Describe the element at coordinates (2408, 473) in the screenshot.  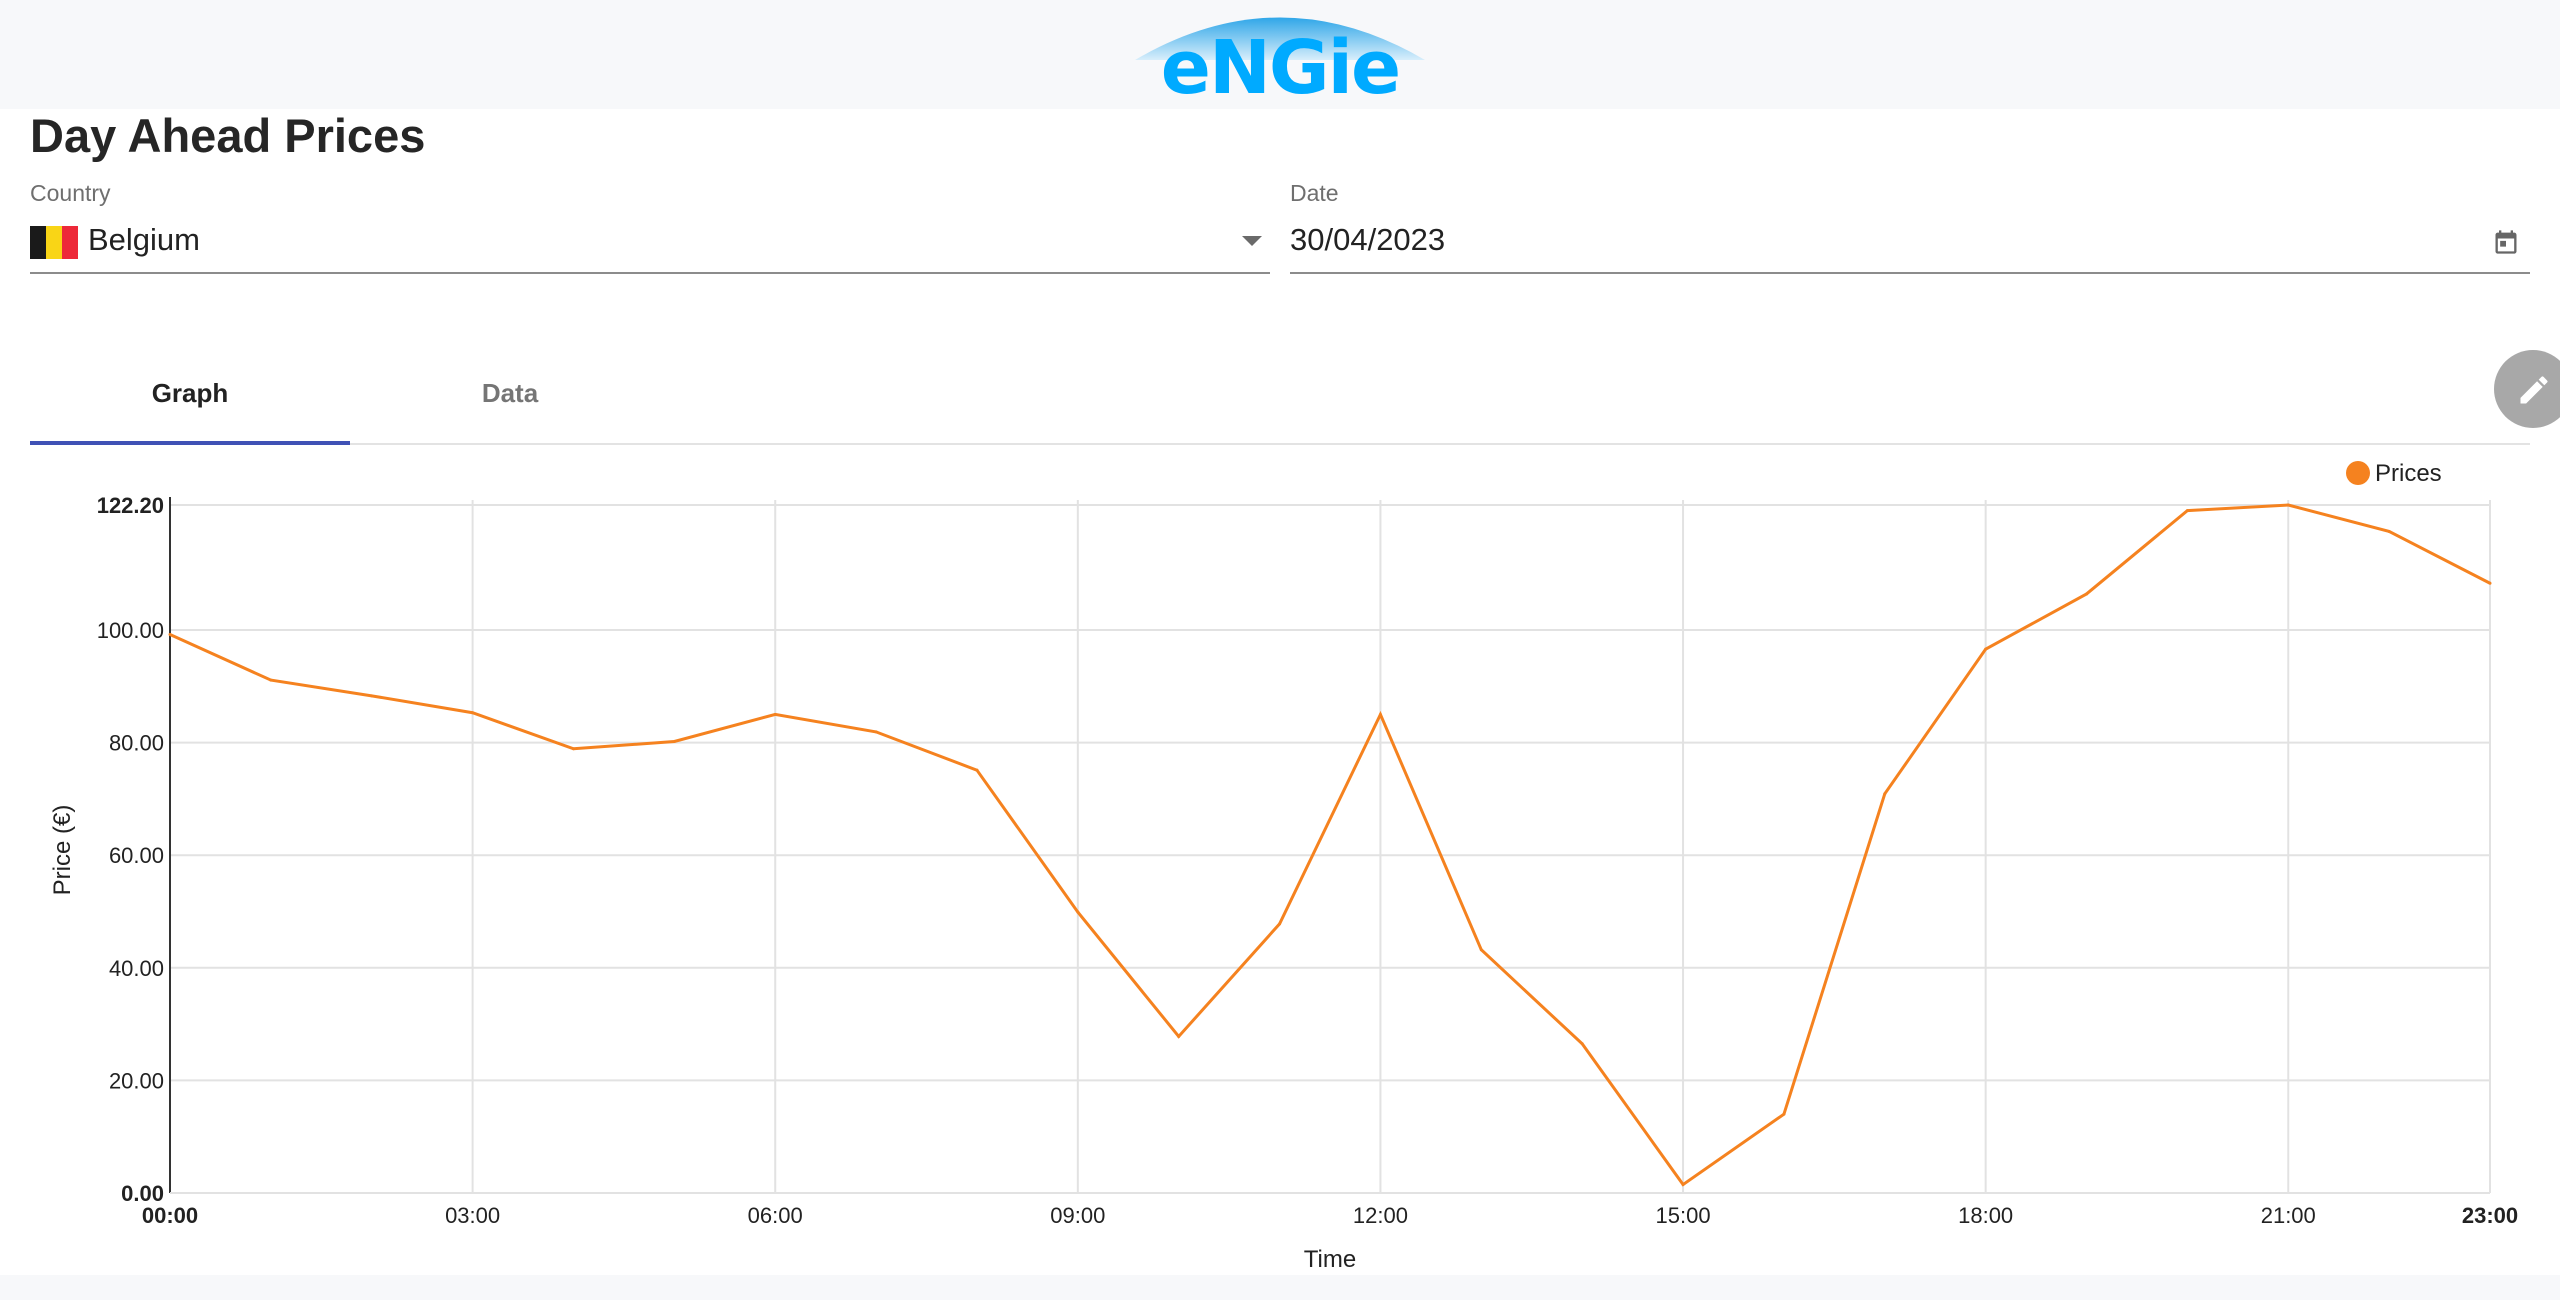
I see `legend-label: Prices` at that location.